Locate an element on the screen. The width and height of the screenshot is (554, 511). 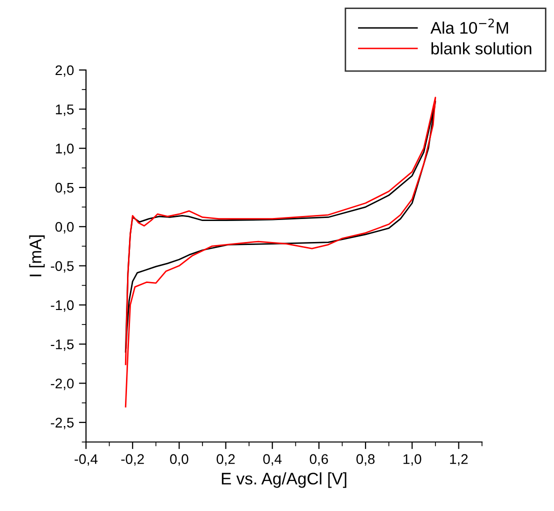
x-tick-label: 1,0 is located at coordinates (413, 460).